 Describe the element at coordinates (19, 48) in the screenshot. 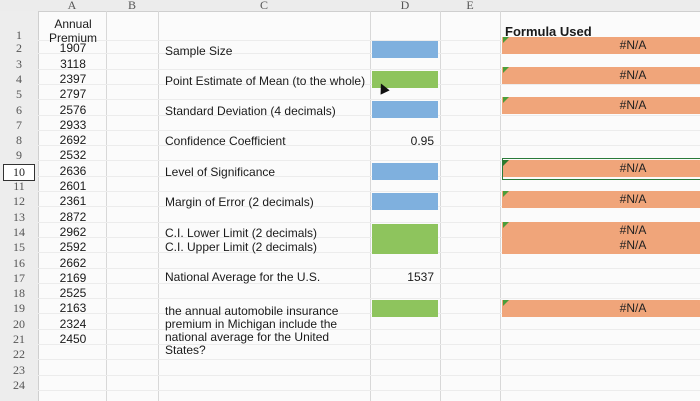

I see `row-number: 2` at that location.